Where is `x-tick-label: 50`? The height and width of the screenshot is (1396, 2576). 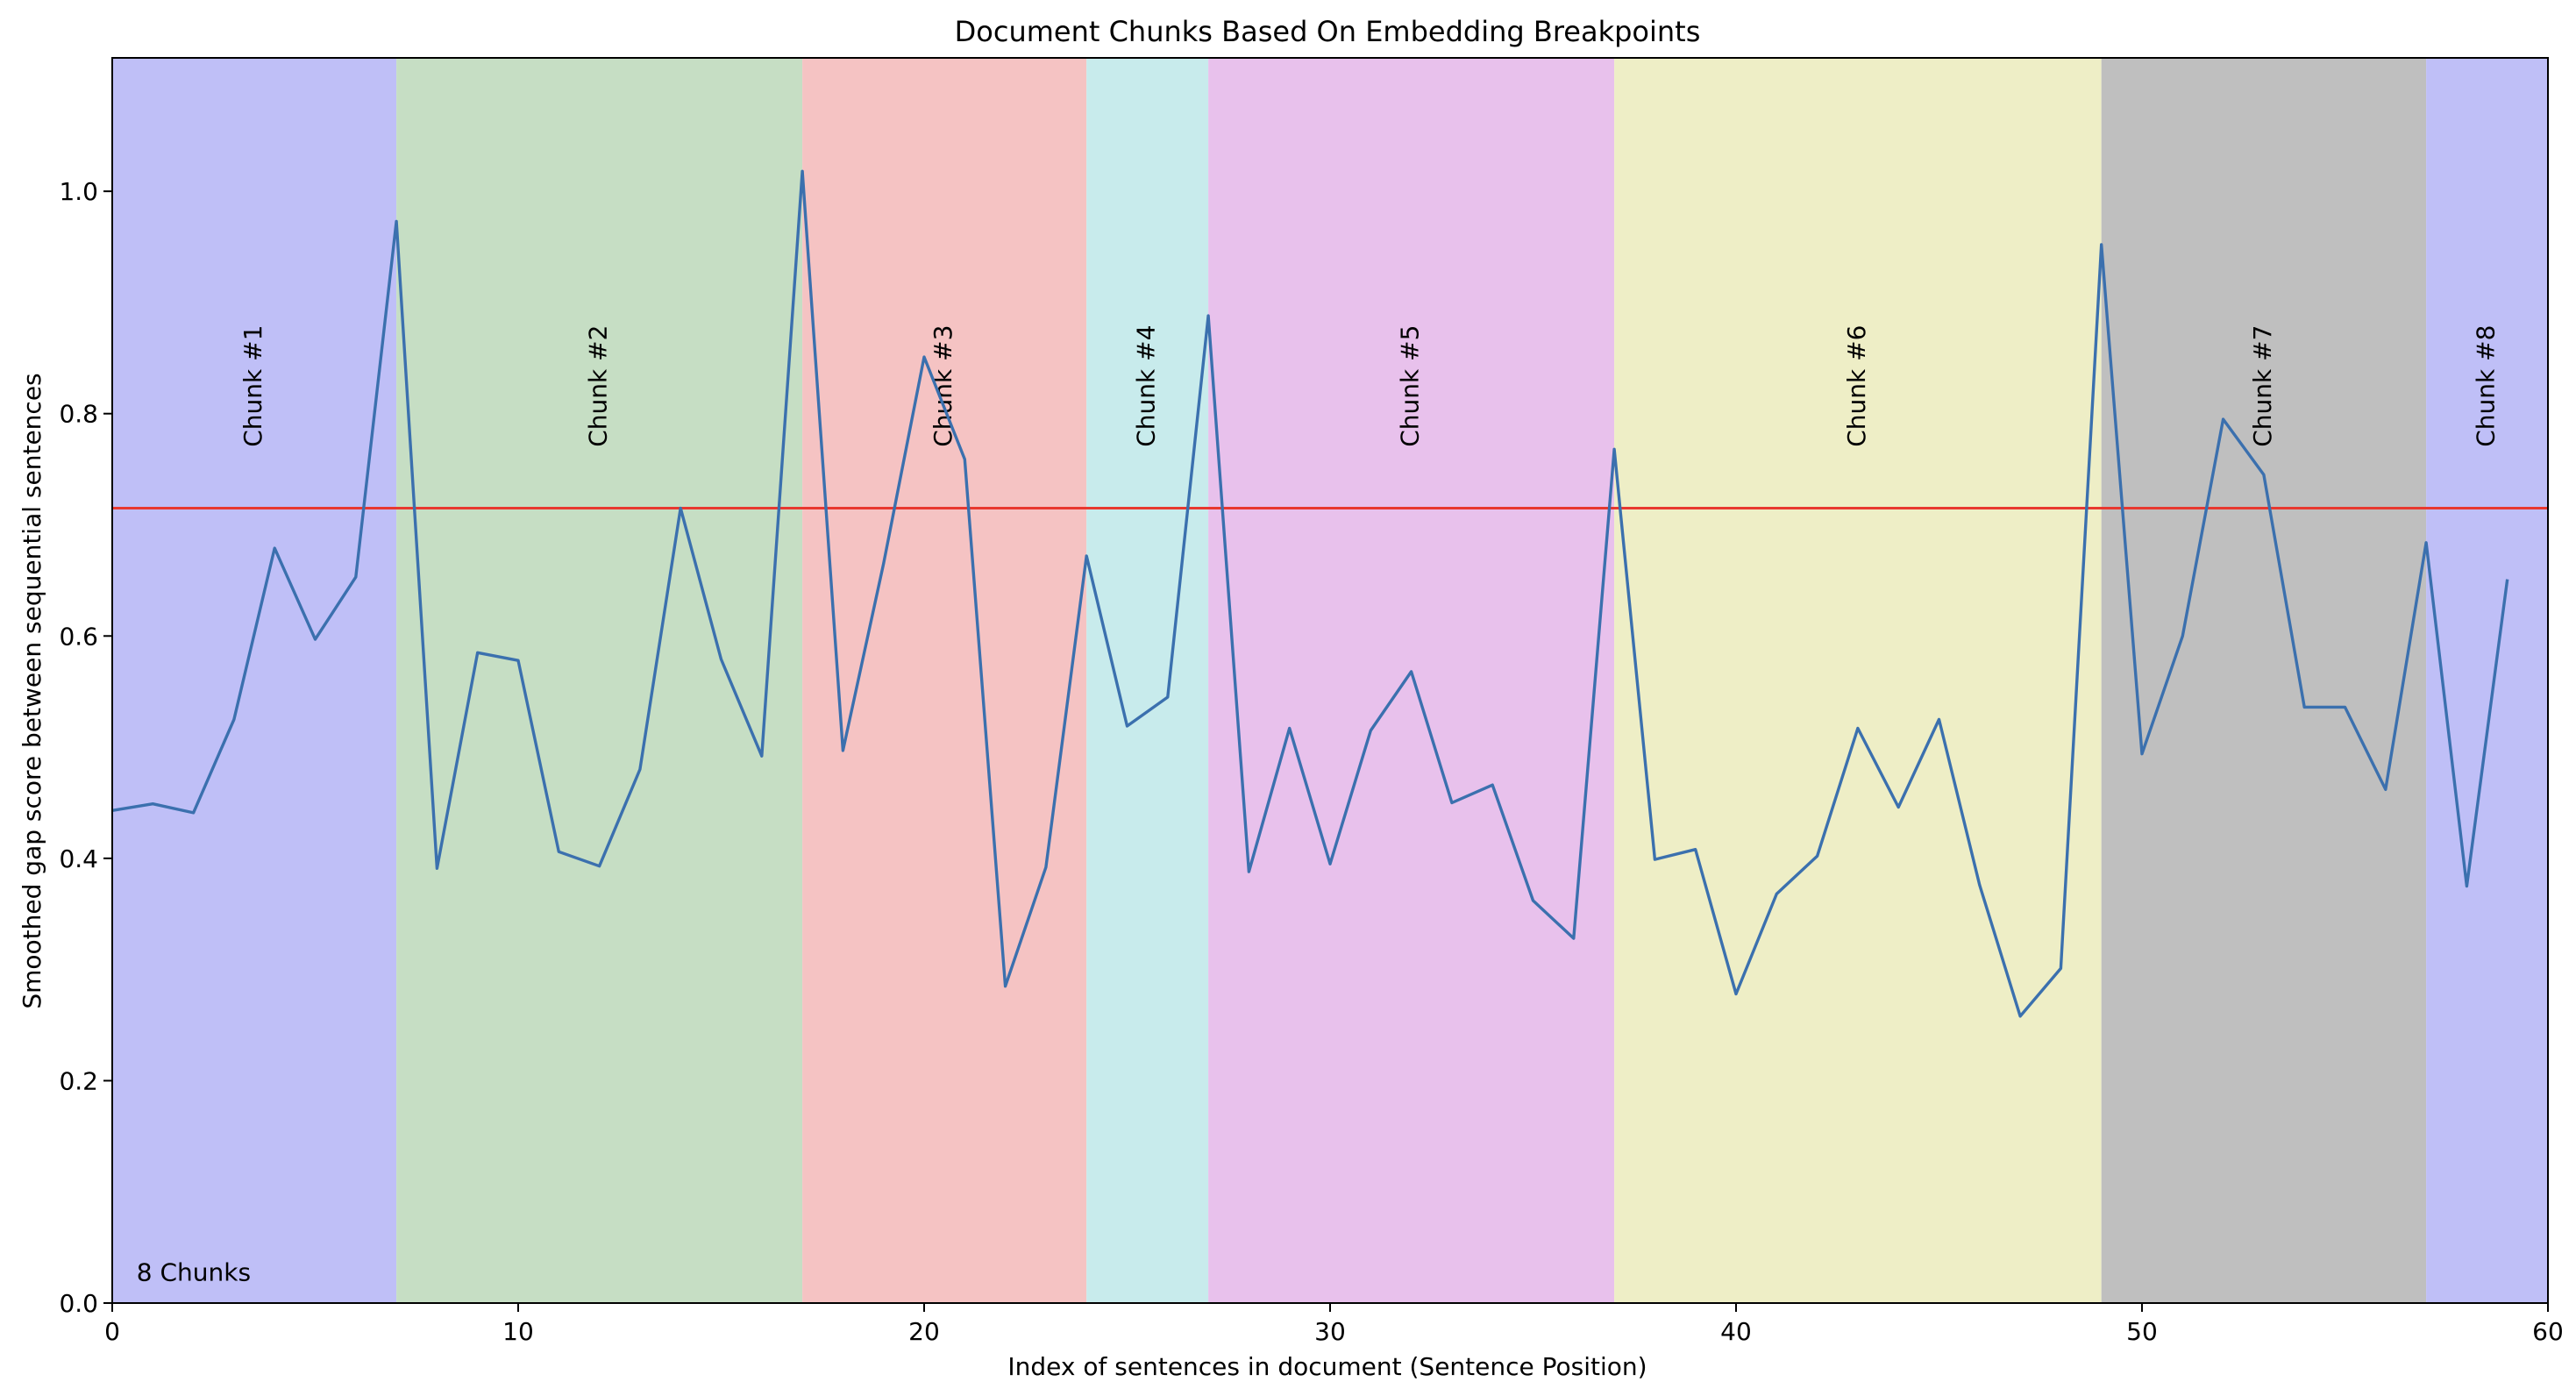
x-tick-label: 50 is located at coordinates (2142, 1331).